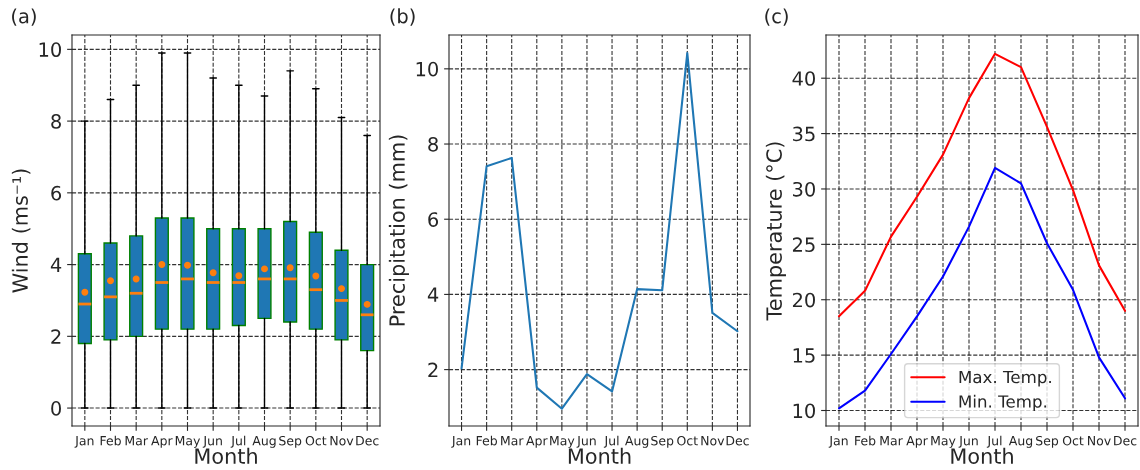 This screenshot has height=470, width=1140. What do you see at coordinates (804, 189) in the screenshot?
I see `y-tick-label: 30` at bounding box center [804, 189].